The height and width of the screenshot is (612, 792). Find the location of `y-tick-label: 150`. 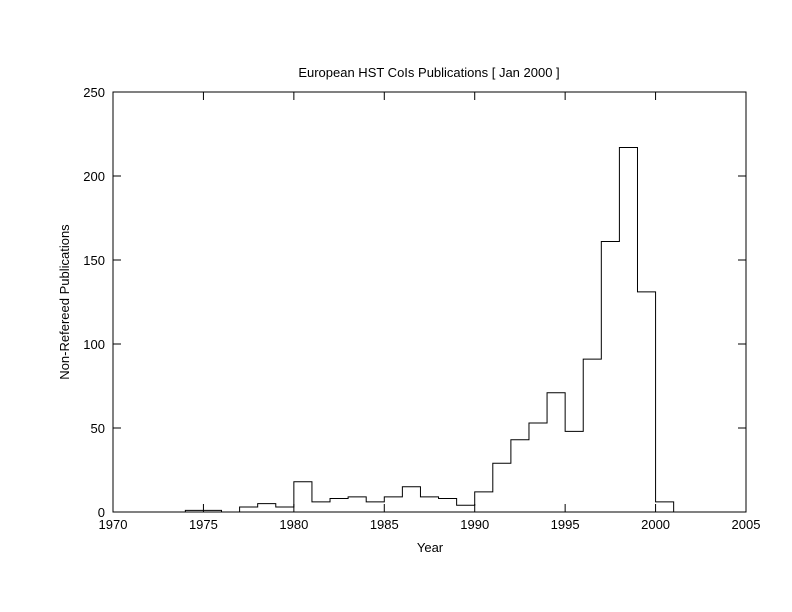

y-tick-label: 150 is located at coordinates (94, 260).